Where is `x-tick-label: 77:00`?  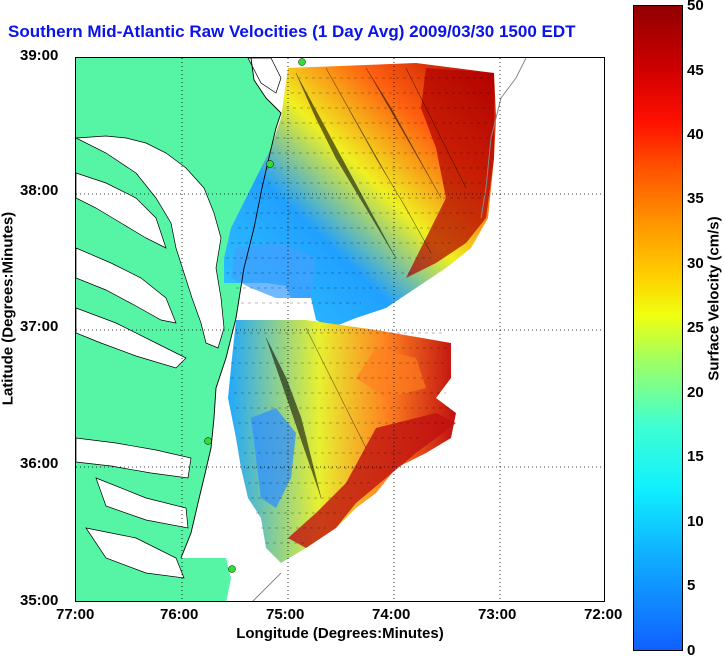
x-tick-label: 77:00 is located at coordinates (75, 614).